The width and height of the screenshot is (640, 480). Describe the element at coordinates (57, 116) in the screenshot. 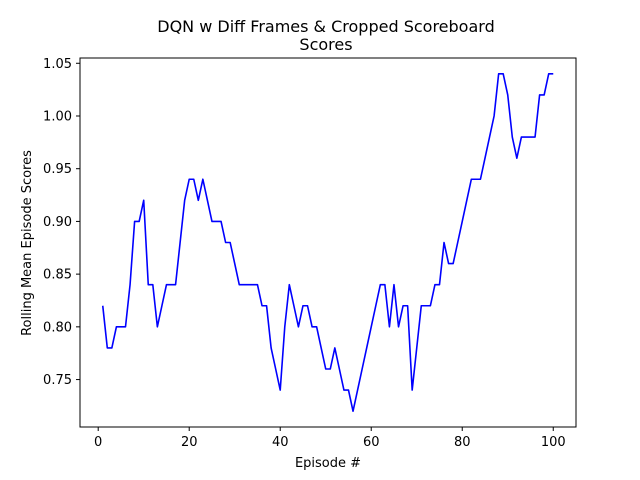

I see `y-tick-label: 1.00` at that location.